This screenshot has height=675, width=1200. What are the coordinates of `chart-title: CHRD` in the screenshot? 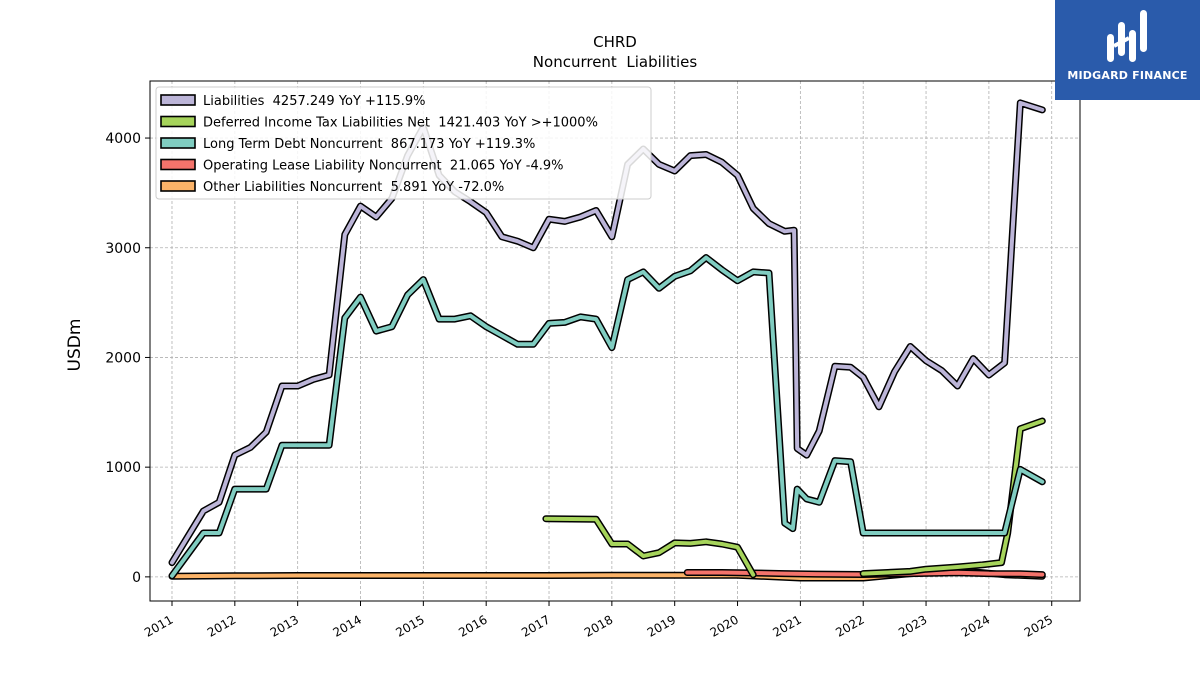 It's located at (615, 42).